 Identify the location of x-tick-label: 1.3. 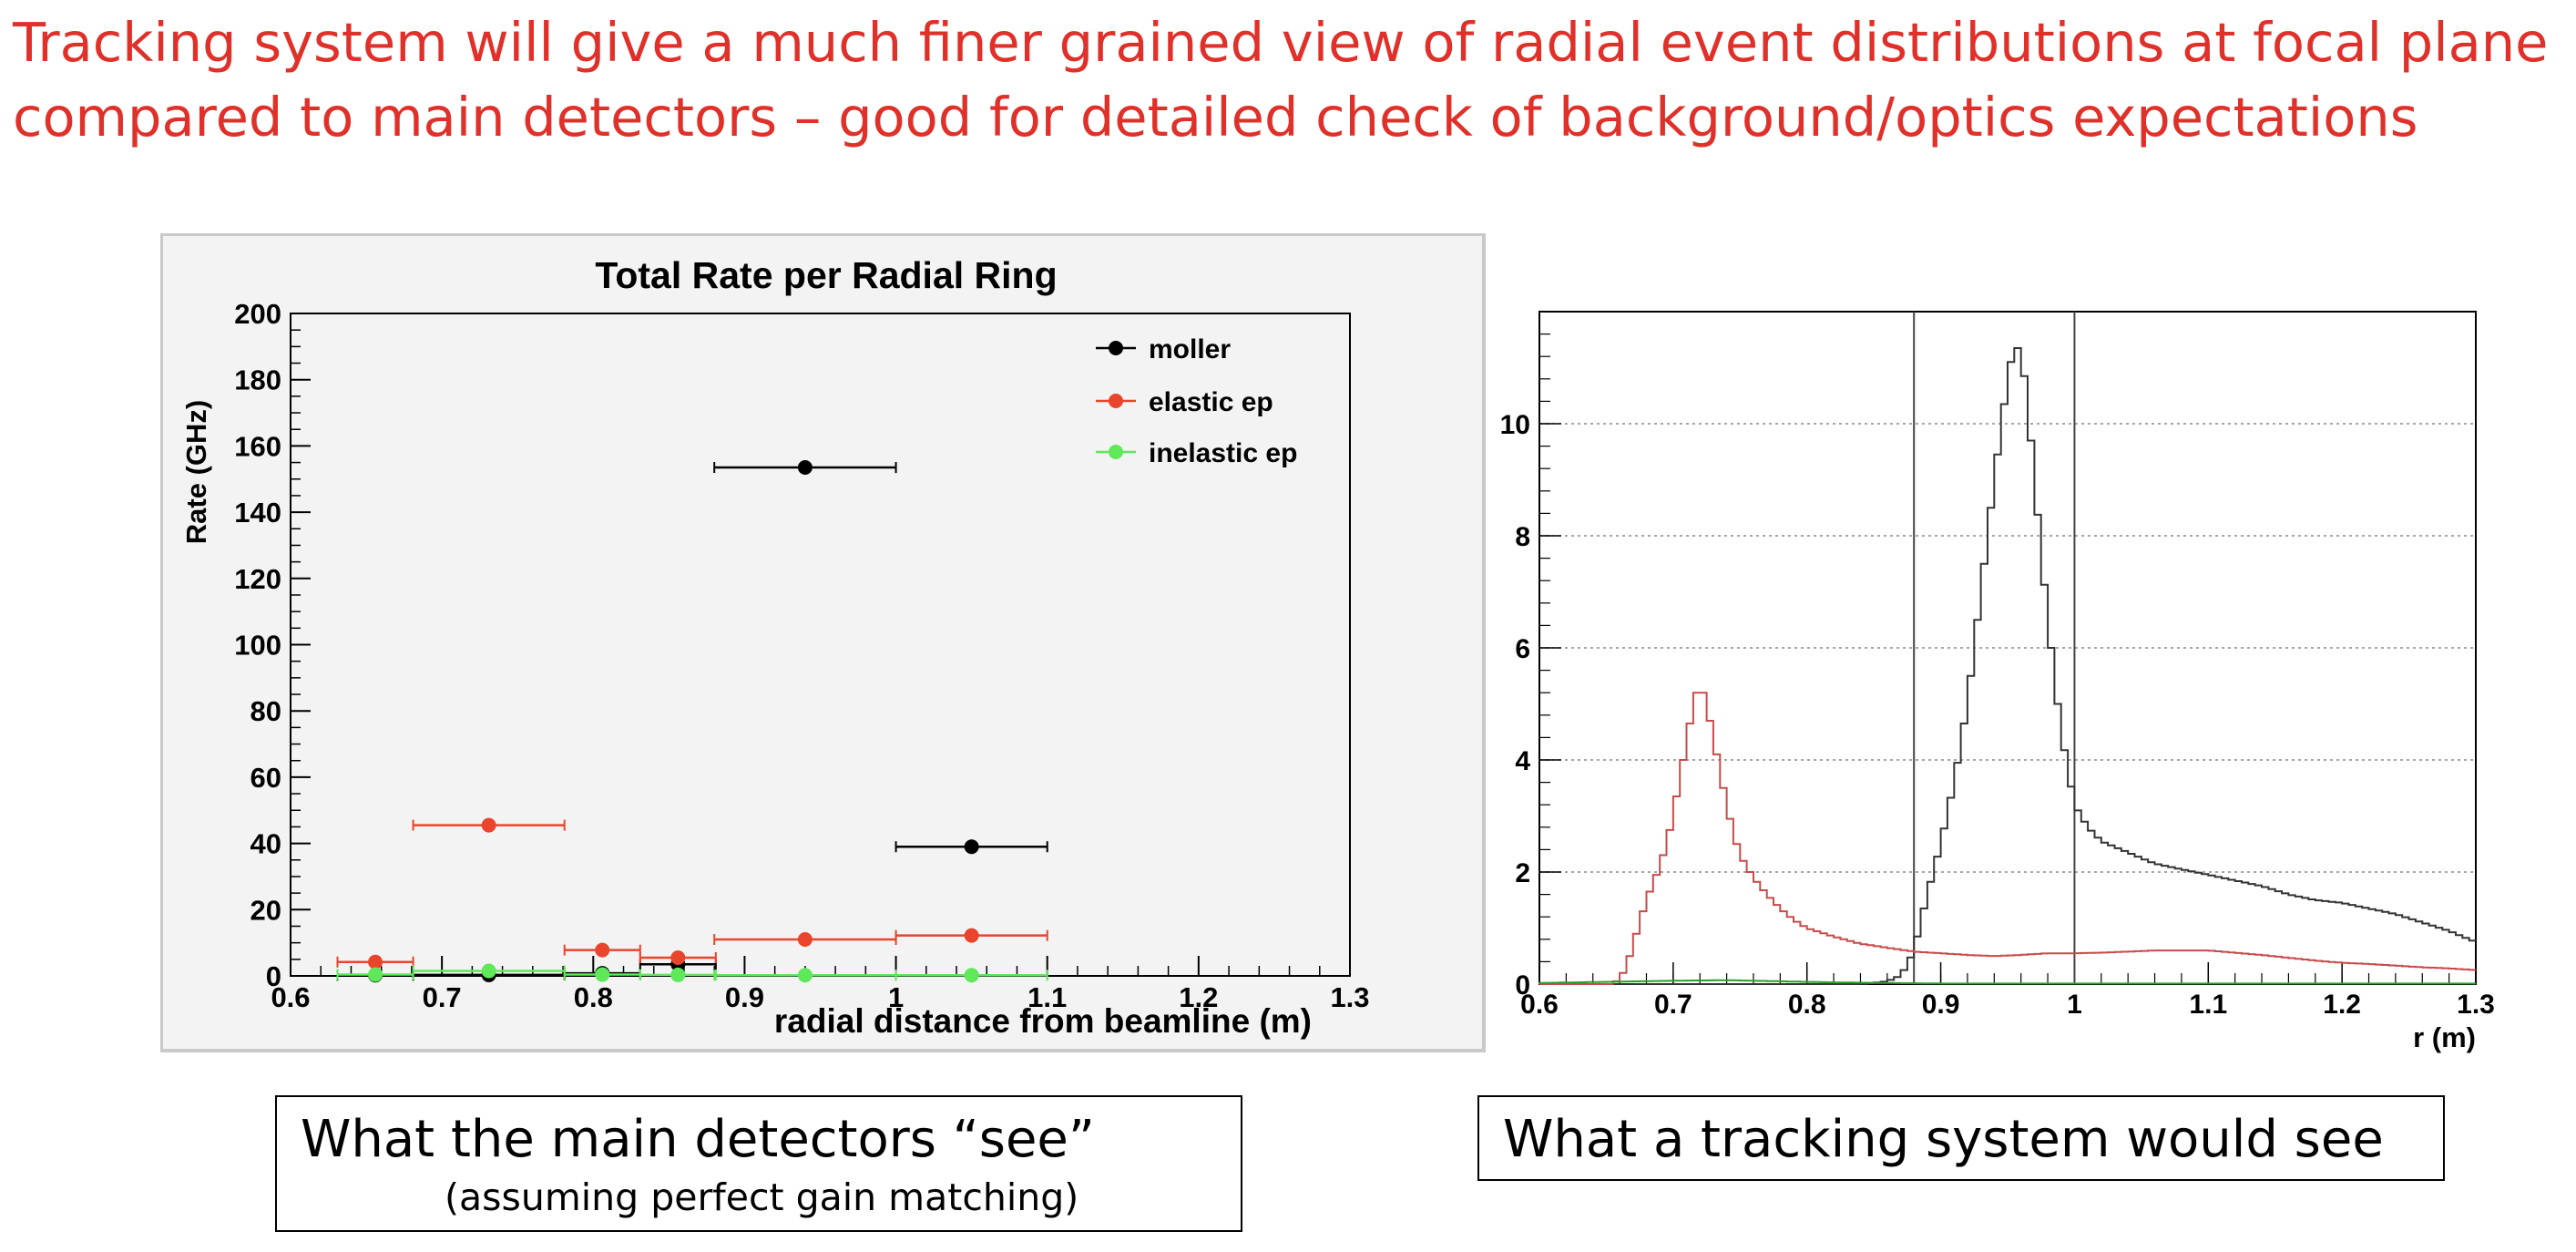
(1349, 997).